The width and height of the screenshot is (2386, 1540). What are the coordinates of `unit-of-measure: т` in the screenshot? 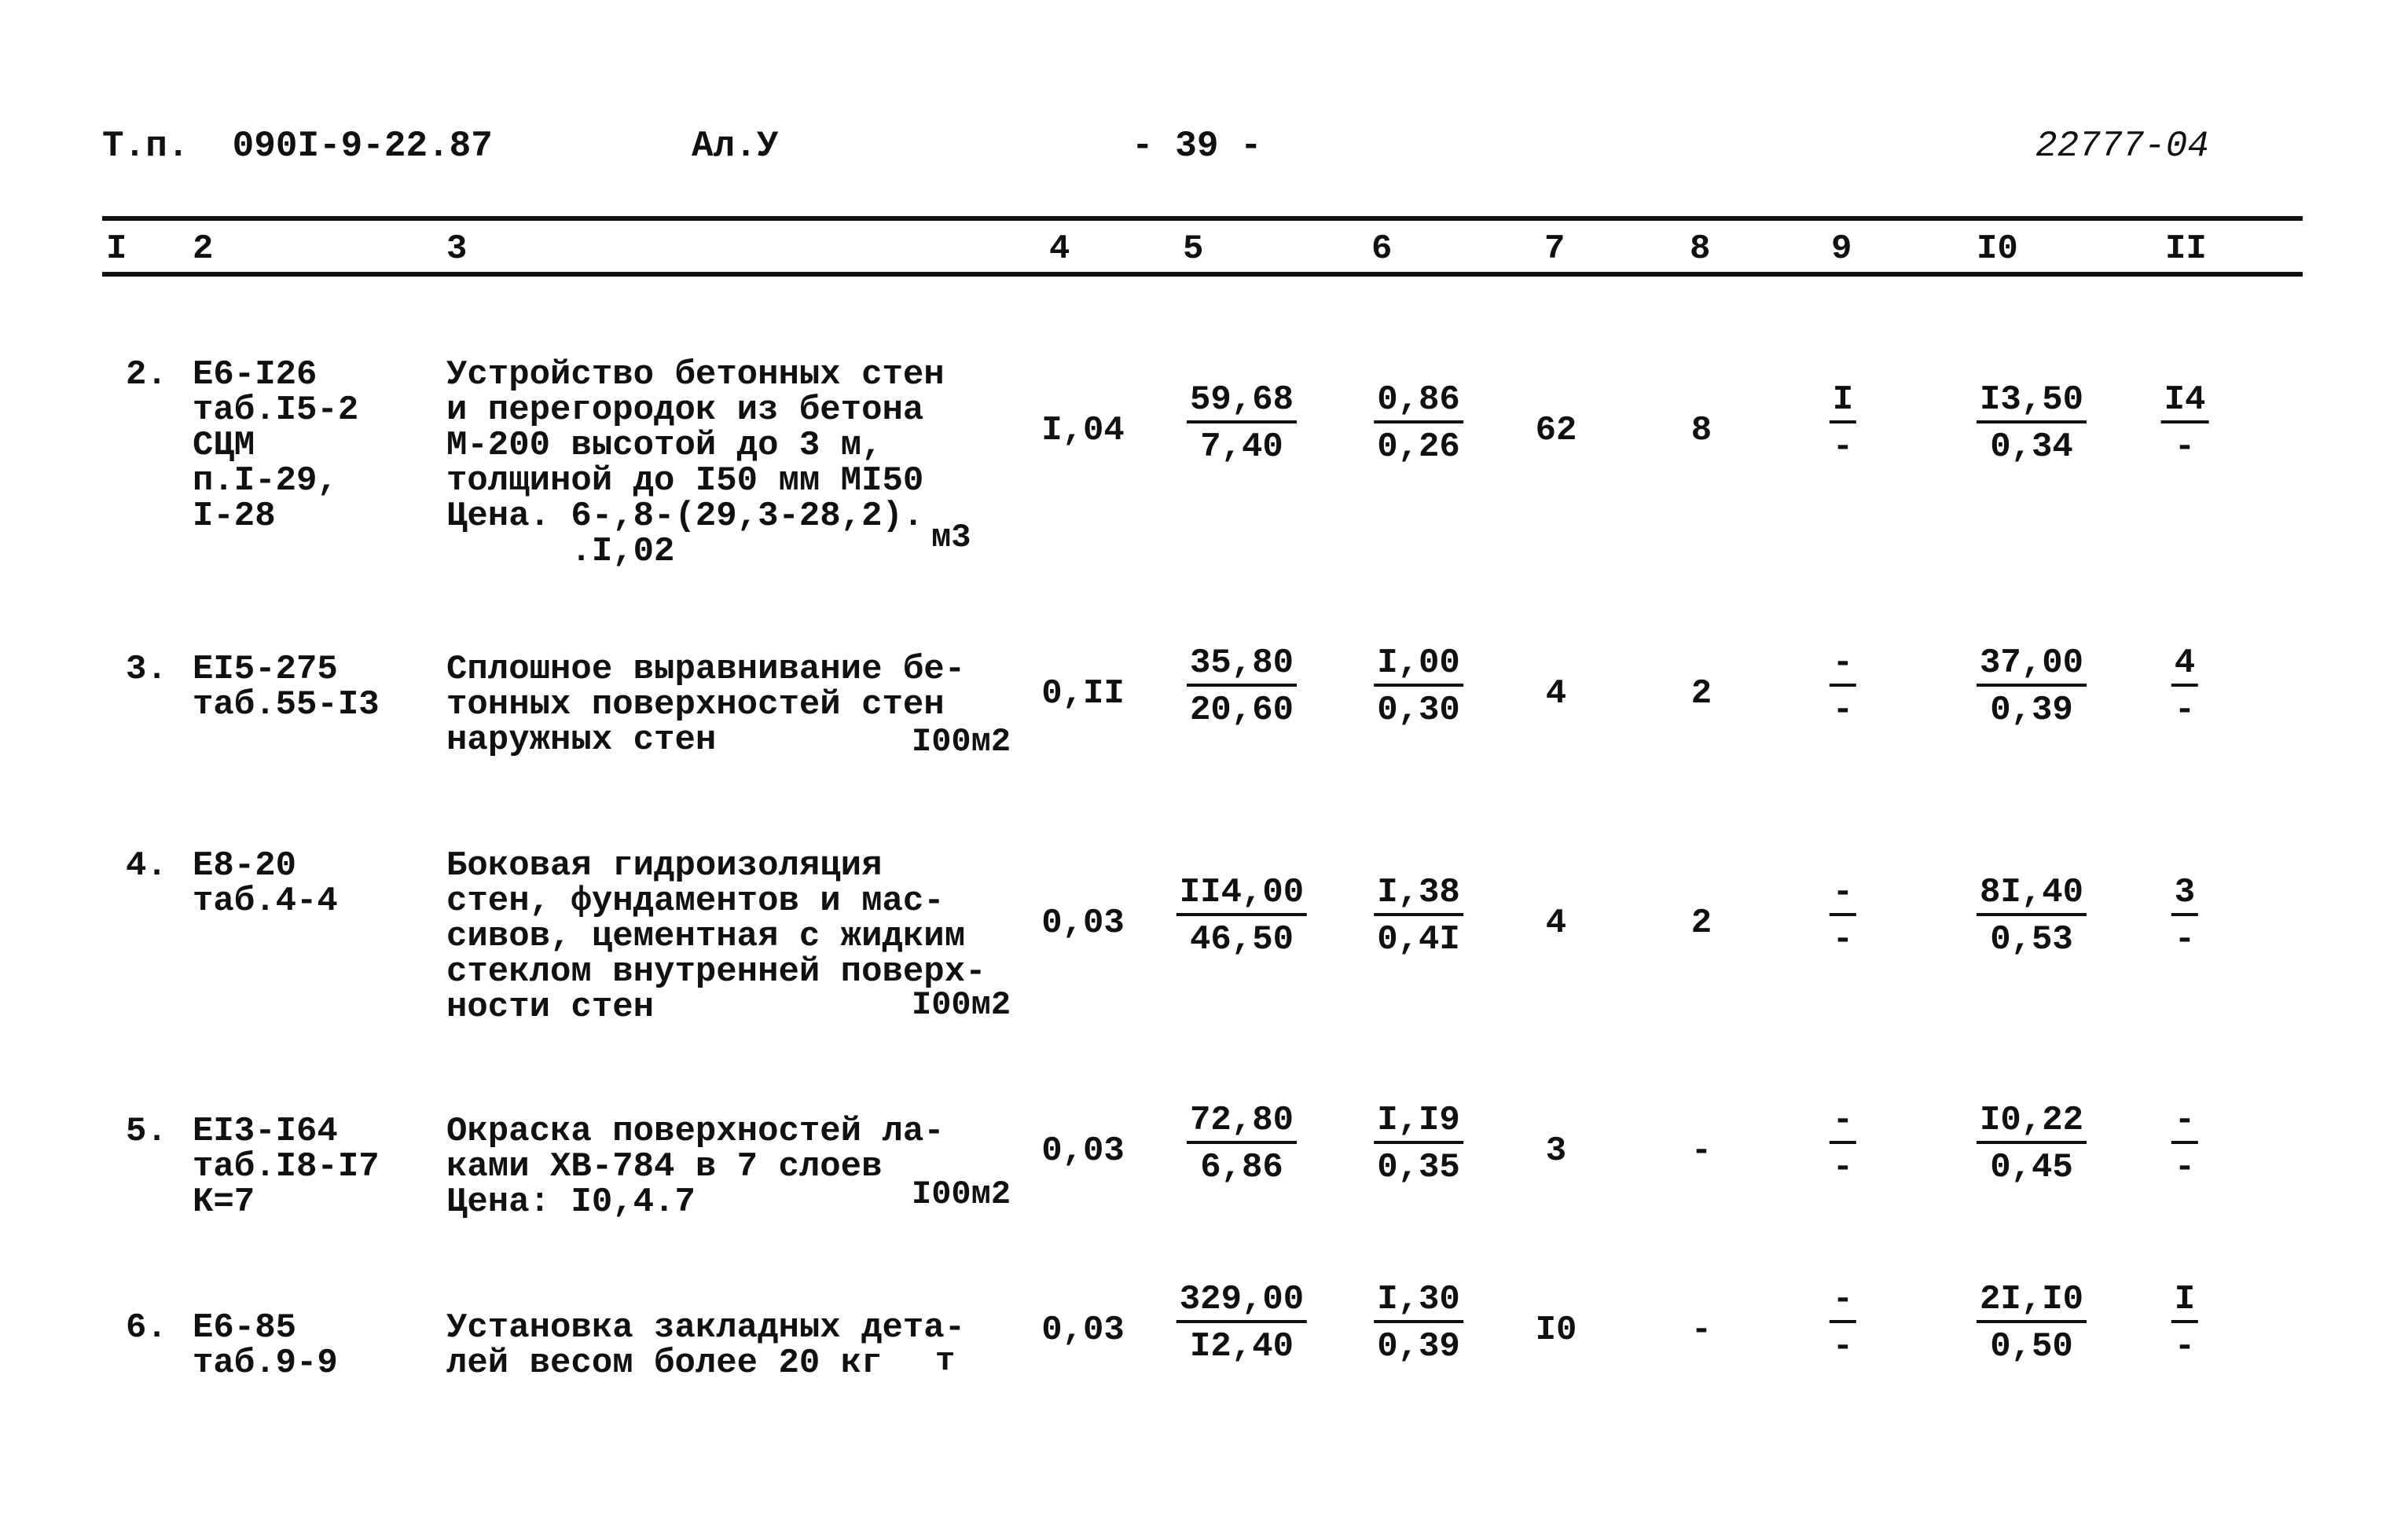 It's located at (946, 1361).